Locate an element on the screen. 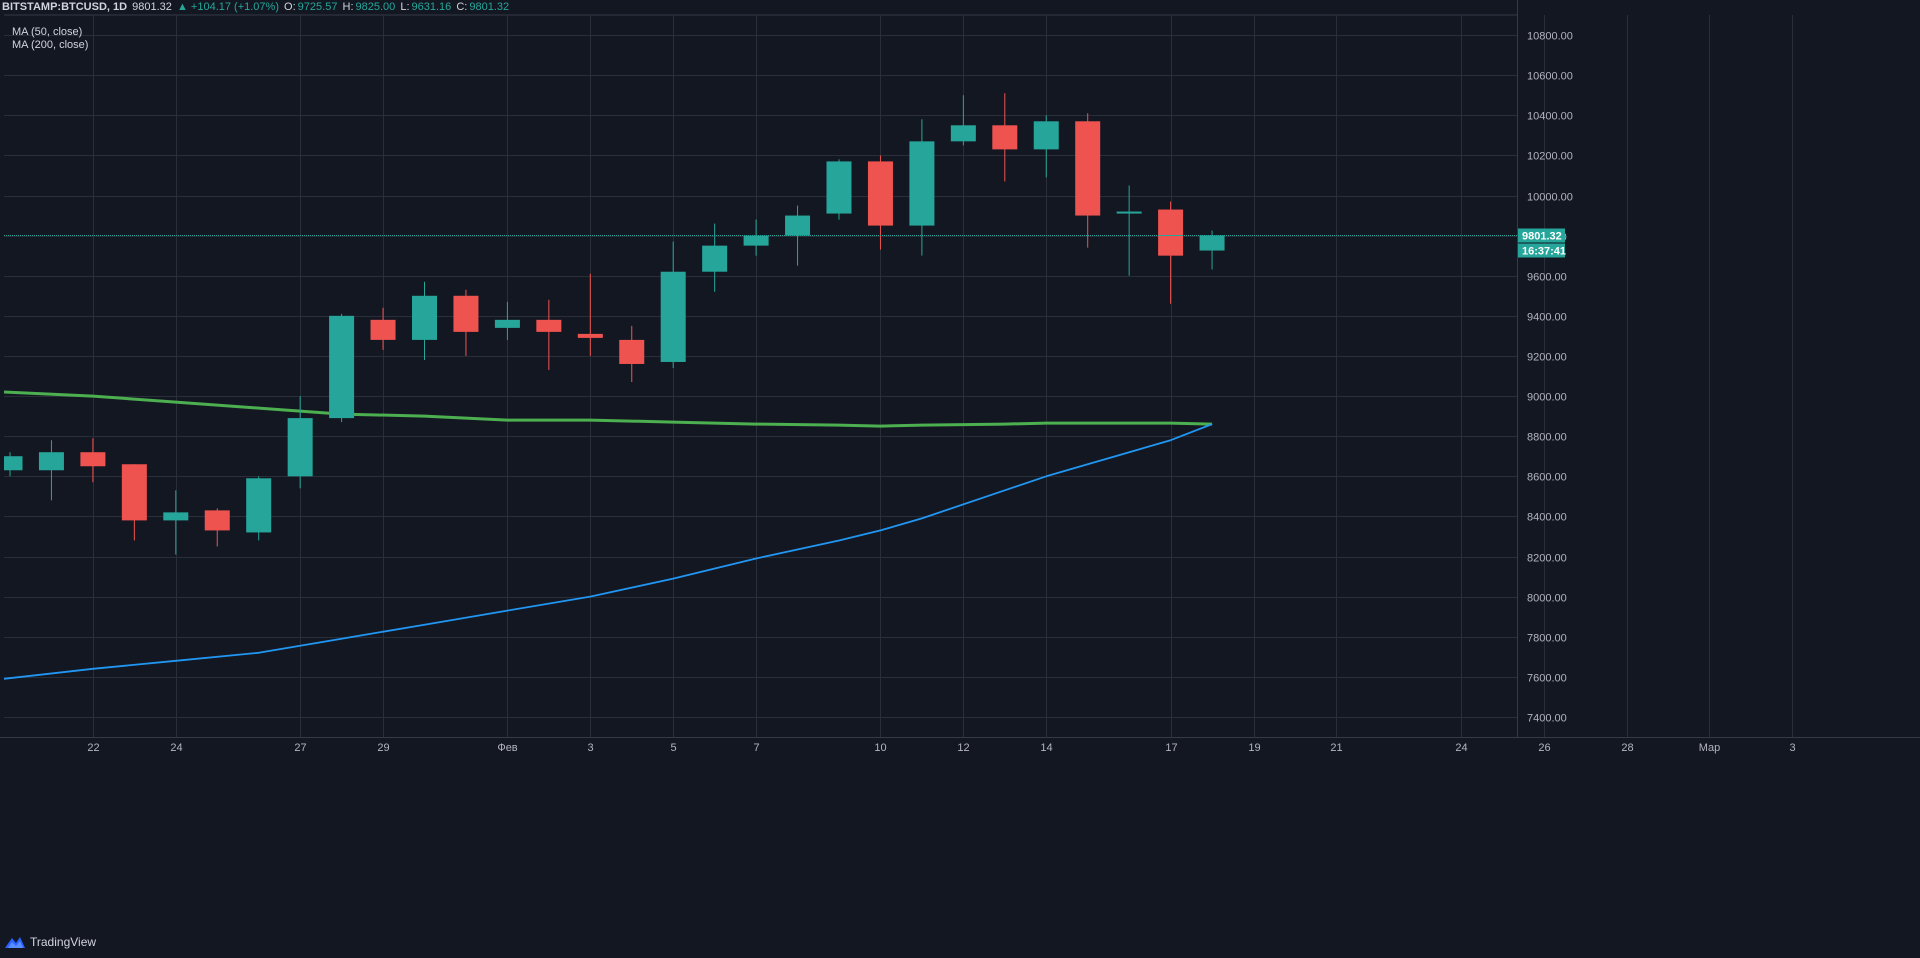  countdown-tag is located at coordinates (1541, 250).